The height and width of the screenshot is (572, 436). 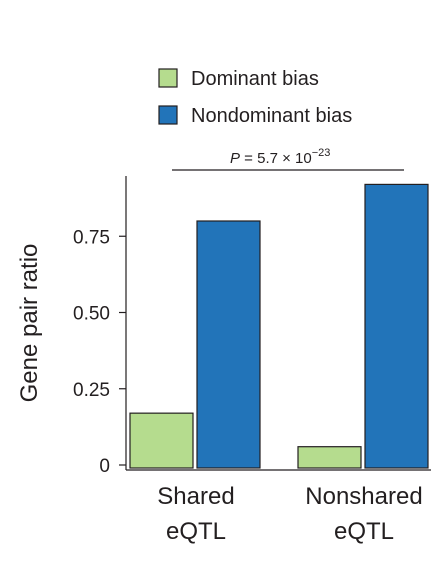 What do you see at coordinates (321, 153) in the screenshot?
I see `p-value-exponent: −23` at bounding box center [321, 153].